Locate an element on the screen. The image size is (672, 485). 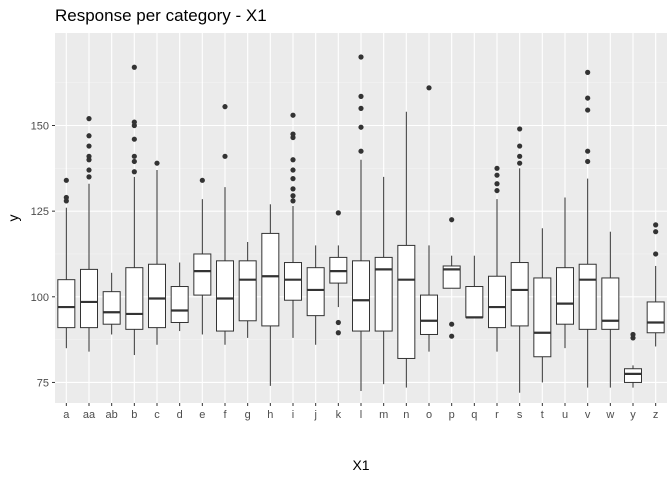
x-tick-label: b is located at coordinates (134, 415).